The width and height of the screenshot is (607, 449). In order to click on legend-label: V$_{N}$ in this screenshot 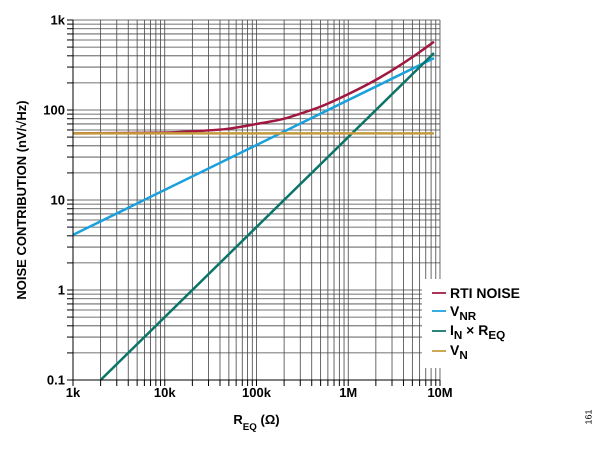, I will do `click(459, 352)`.